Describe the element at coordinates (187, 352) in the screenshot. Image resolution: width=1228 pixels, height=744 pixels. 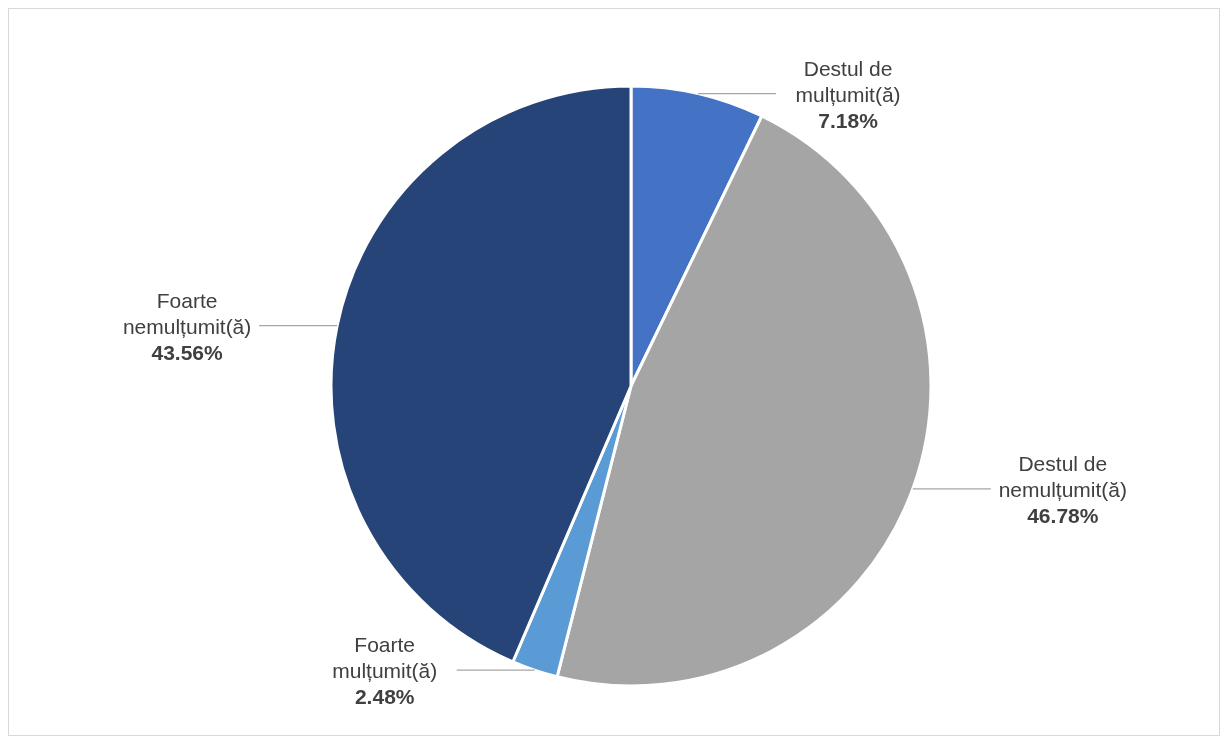
I see `data-label: 43.56%` at that location.